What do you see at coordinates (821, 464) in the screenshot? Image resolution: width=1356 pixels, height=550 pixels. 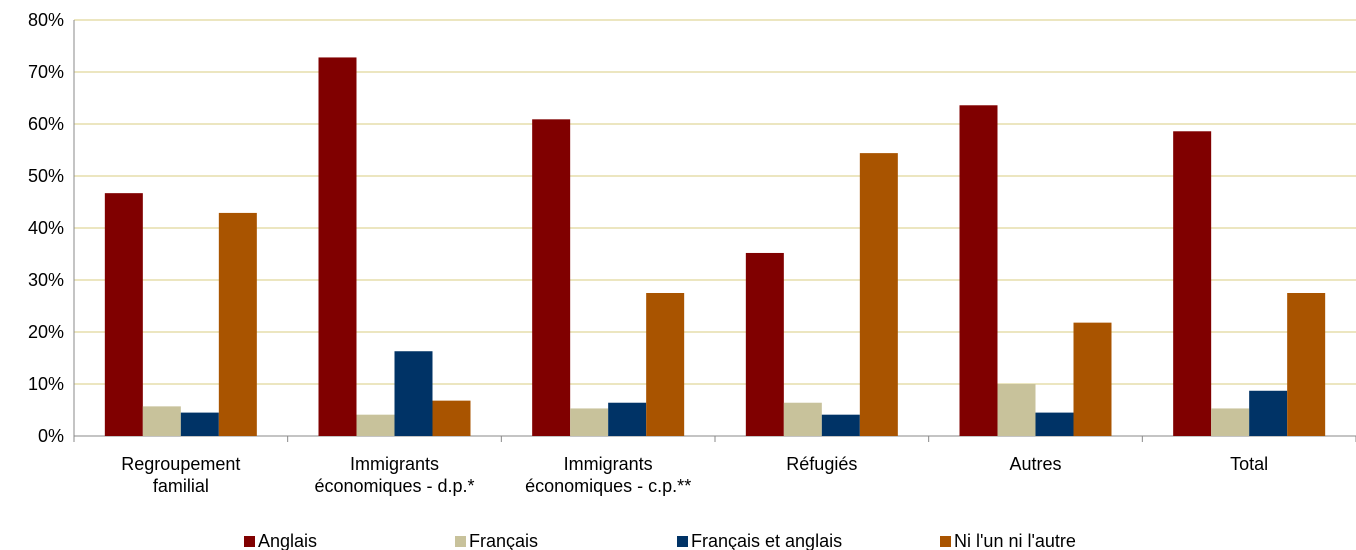 I see `x-category-label: Réfugiés` at bounding box center [821, 464].